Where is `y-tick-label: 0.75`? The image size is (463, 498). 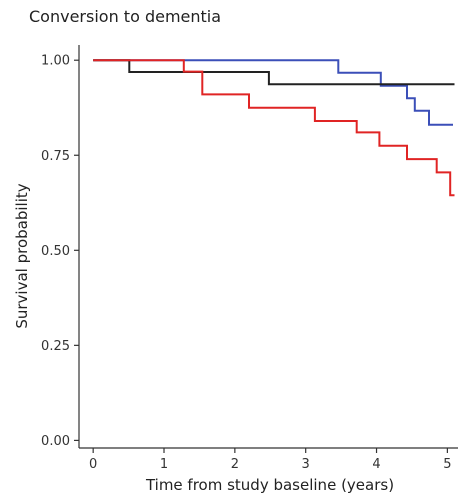
y-tick-label: 0.75 is located at coordinates (55, 156).